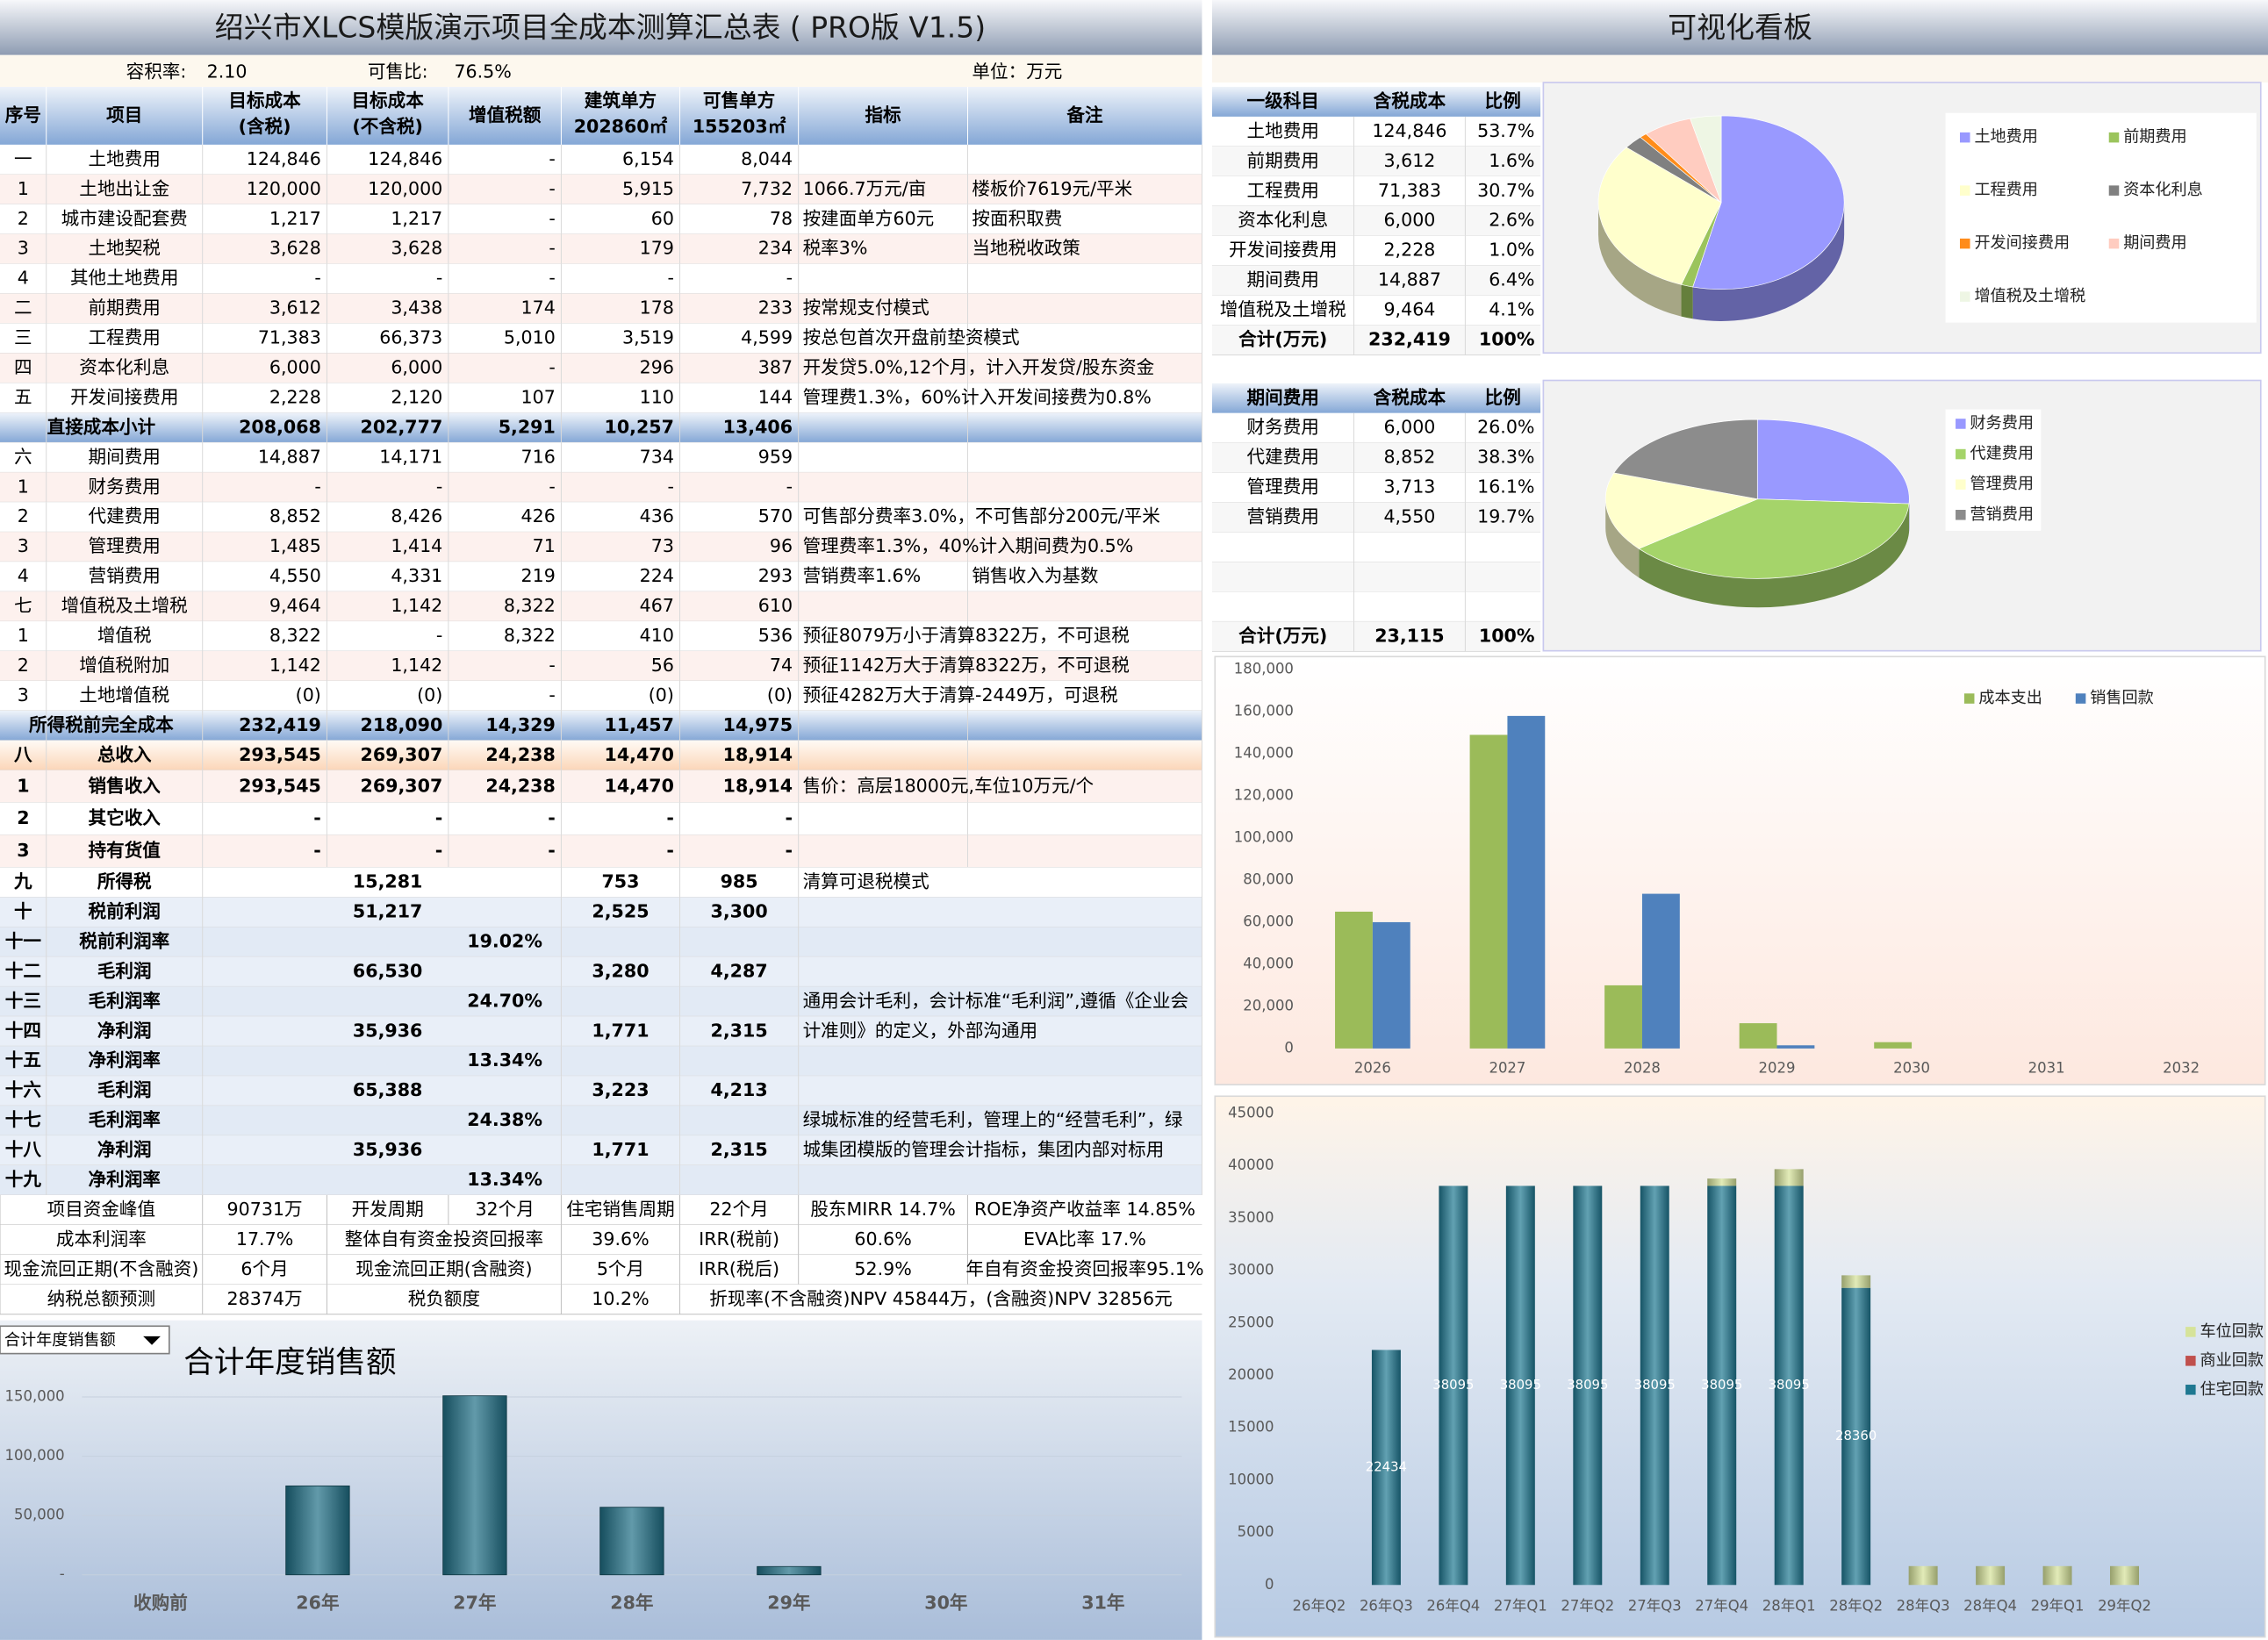  Describe the element at coordinates (740, 881) in the screenshot. I see `cell-text: 985` at that location.